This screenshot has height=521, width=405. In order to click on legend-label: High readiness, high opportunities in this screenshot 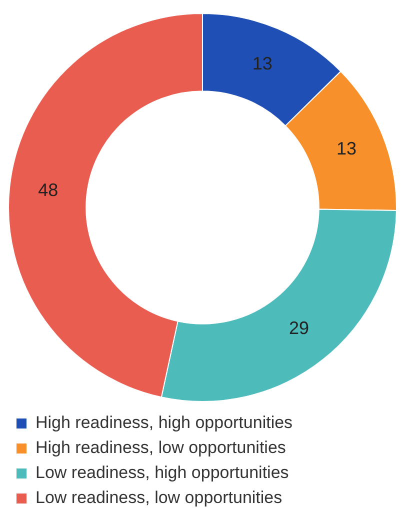, I will do `click(164, 422)`.